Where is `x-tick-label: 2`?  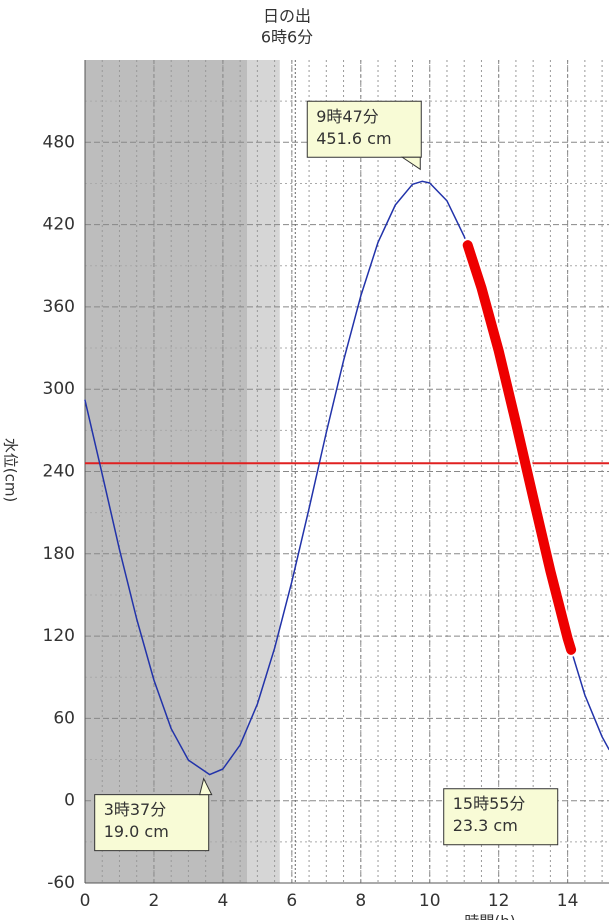 x-tick-label: 2 is located at coordinates (154, 901).